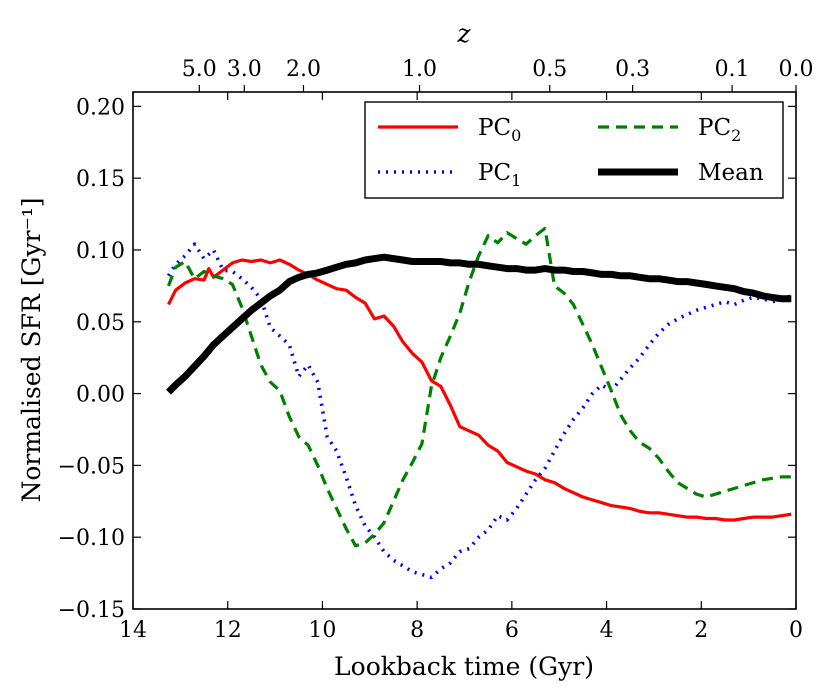 The height and width of the screenshot is (692, 830). I want to click on z-tick-label: 0.1, so click(732, 69).